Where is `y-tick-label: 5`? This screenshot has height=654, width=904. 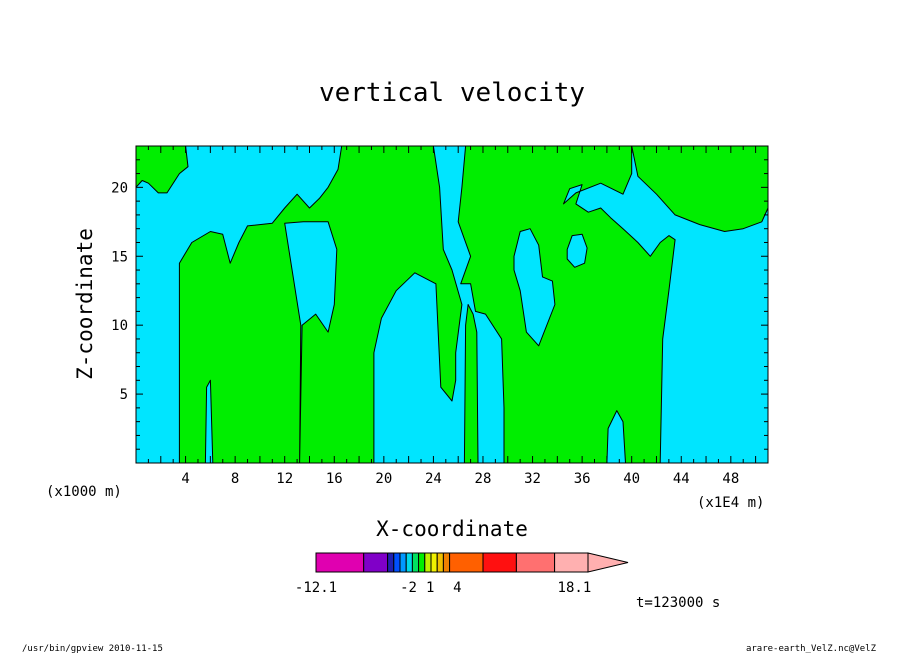
y-tick-label: 5 is located at coordinates (124, 395).